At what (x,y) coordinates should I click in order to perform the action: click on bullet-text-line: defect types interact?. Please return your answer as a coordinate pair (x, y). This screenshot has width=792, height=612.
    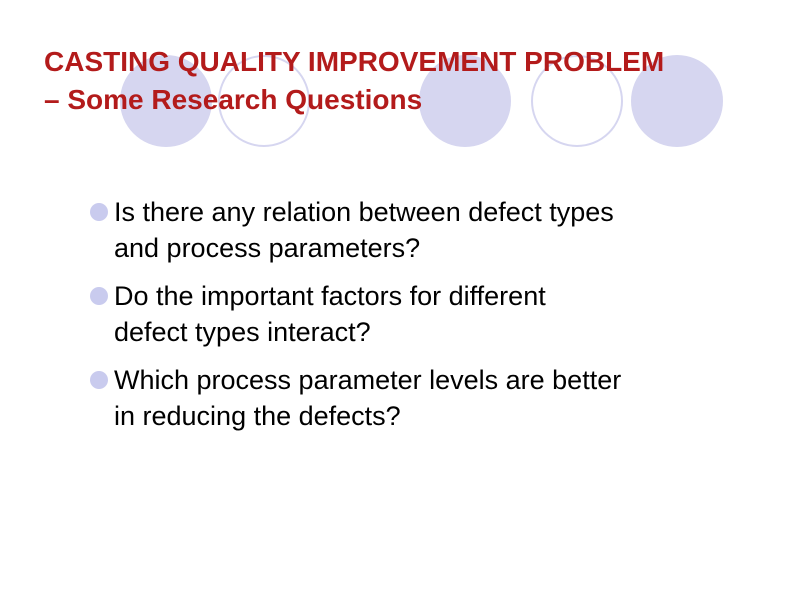
    Looking at the image, I should click on (242, 332).